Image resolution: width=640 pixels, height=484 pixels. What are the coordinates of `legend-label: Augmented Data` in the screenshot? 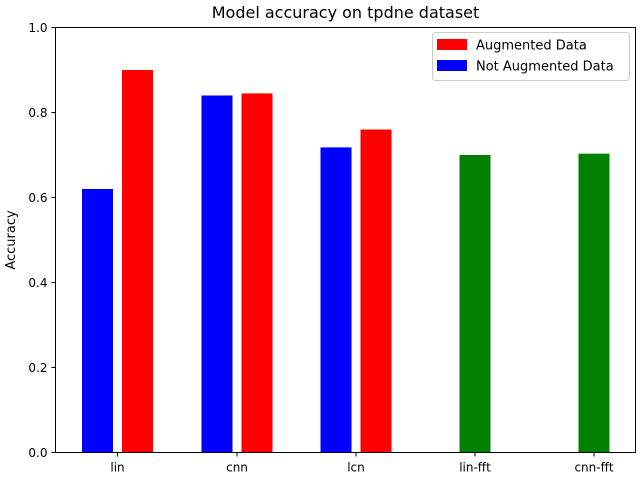 It's located at (531, 46).